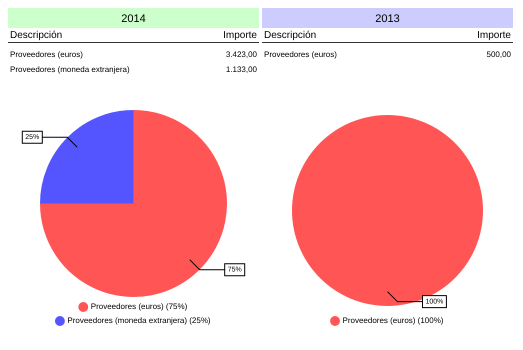  I want to click on legend-label: Proveedores (euros) (75%), so click(139, 307).